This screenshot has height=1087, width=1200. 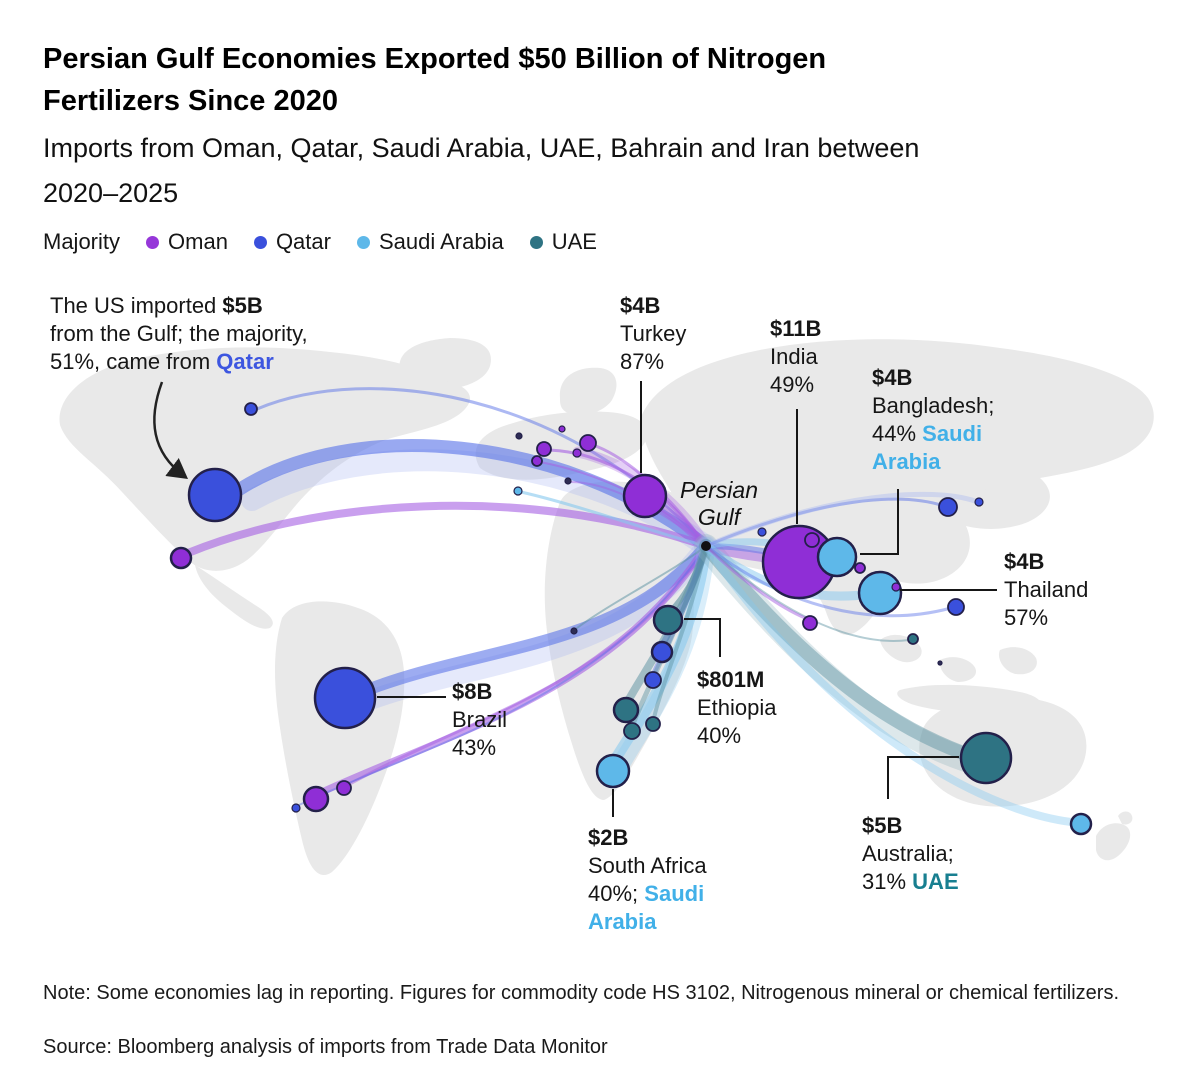 I want to click on us-annotation-text: The US imported, so click(x=136, y=305).